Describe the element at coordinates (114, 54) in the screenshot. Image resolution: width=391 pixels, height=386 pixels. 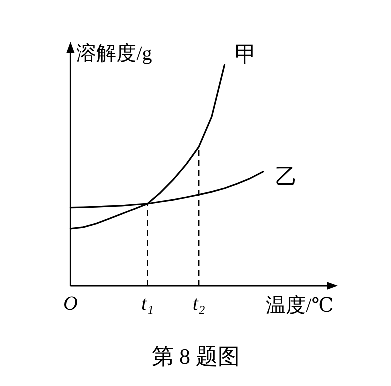
I see `ylabel: 溶解度/g` at that location.